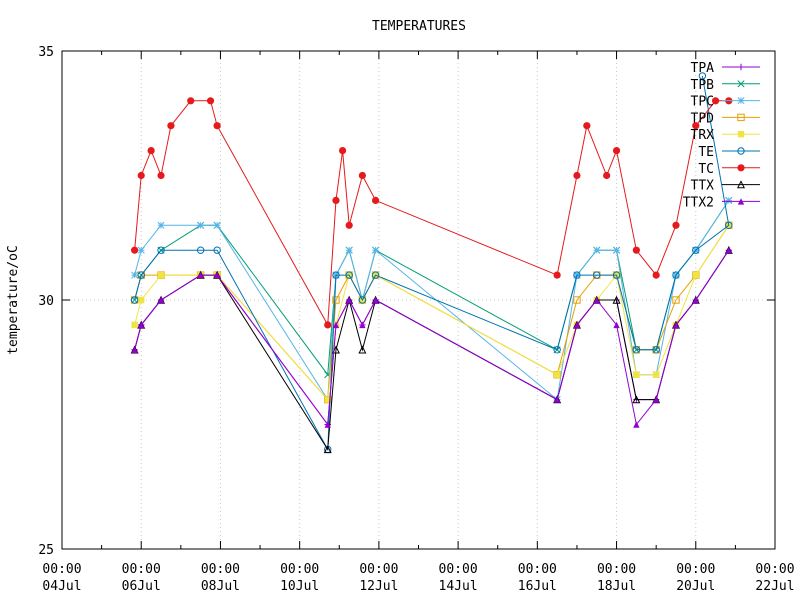  Describe the element at coordinates (729, 152) in the screenshot. I see `legend-entry: TE` at that location.